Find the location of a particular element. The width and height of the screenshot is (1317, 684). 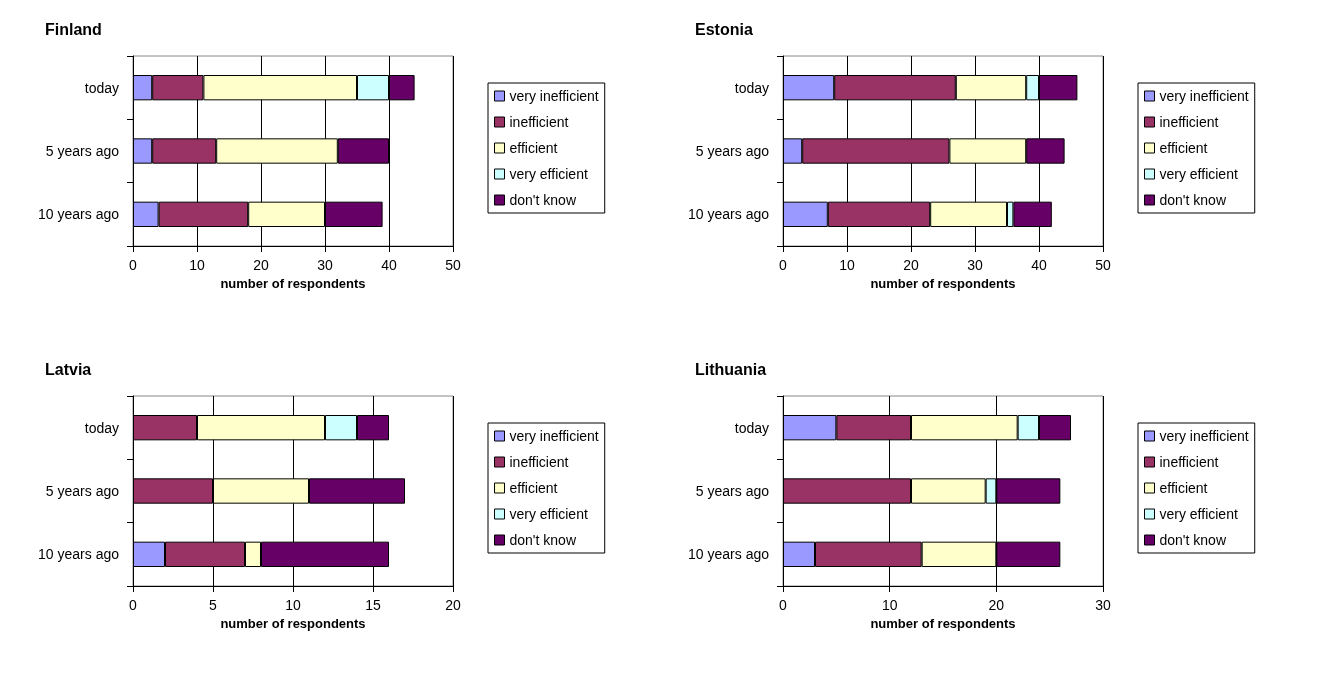

chart-title: Latvia is located at coordinates (68, 369).